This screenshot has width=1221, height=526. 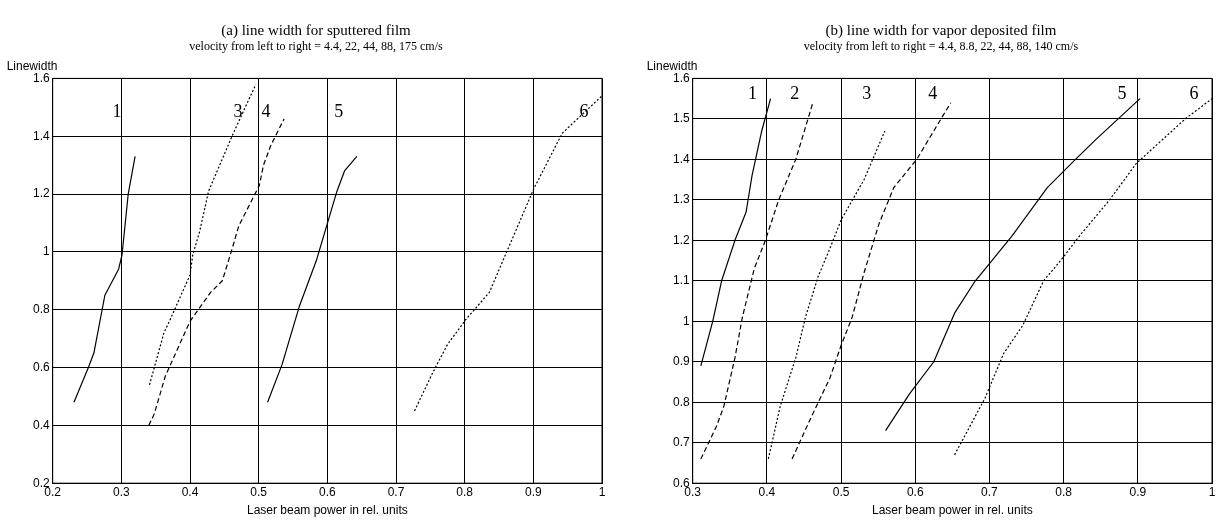 What do you see at coordinates (1122, 93) in the screenshot?
I see `series-label: 5` at bounding box center [1122, 93].